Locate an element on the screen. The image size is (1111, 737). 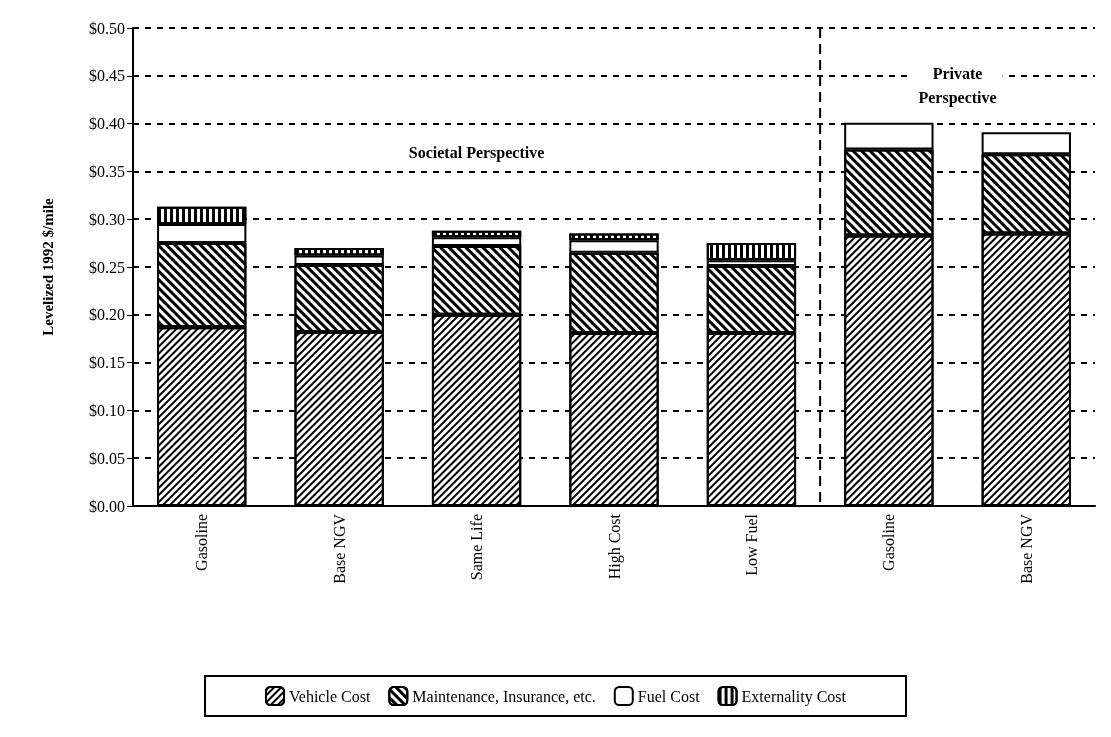
y-tick-label: $0.50 is located at coordinates (107, 28).